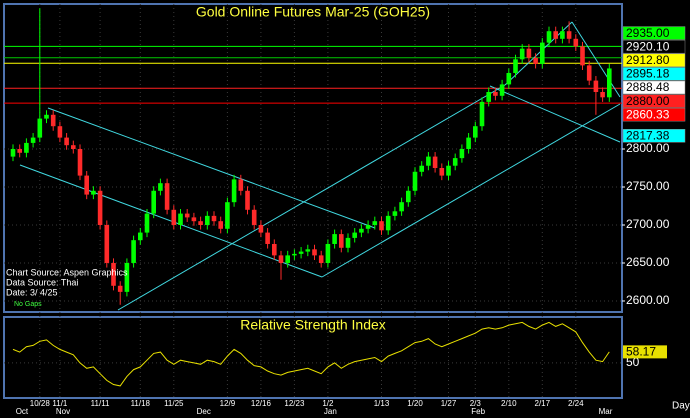  I want to click on x-tick-label: 1/13, so click(382, 403).